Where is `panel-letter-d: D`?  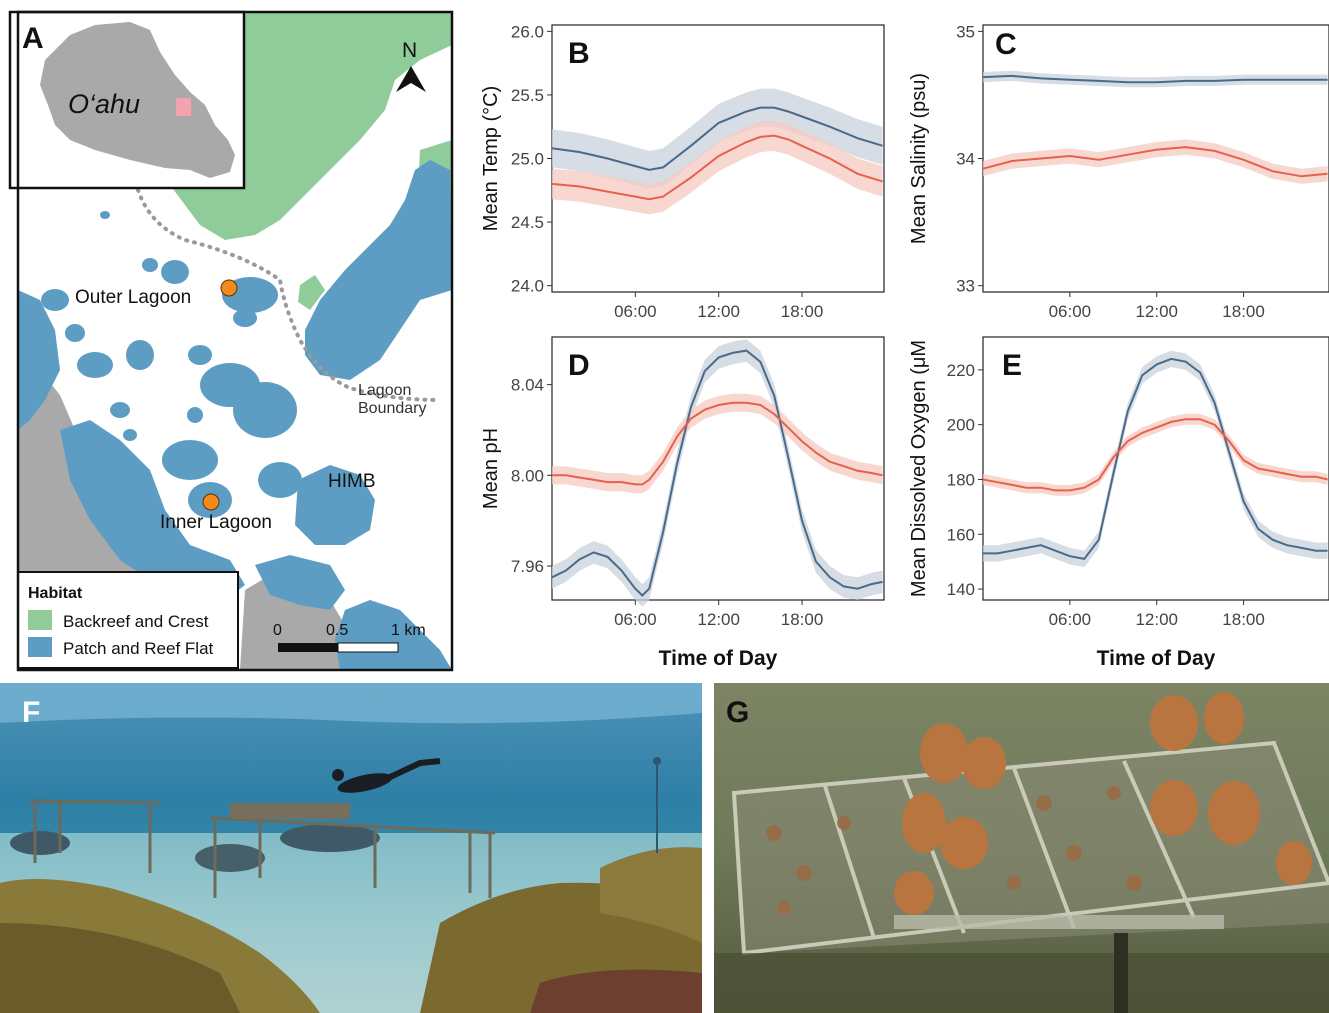 panel-letter-d: D is located at coordinates (579, 365).